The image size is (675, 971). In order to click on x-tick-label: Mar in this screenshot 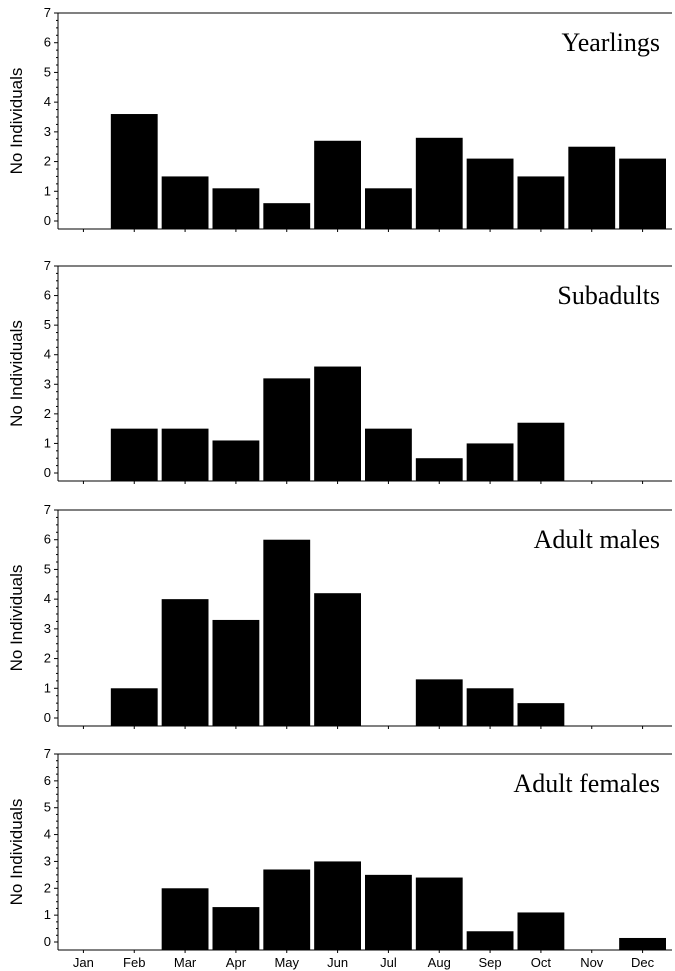, I will do `click(185, 962)`.